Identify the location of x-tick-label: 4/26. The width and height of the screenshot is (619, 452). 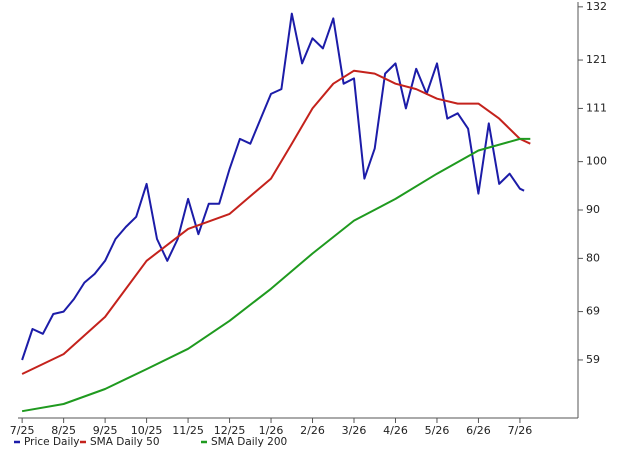
(395, 430).